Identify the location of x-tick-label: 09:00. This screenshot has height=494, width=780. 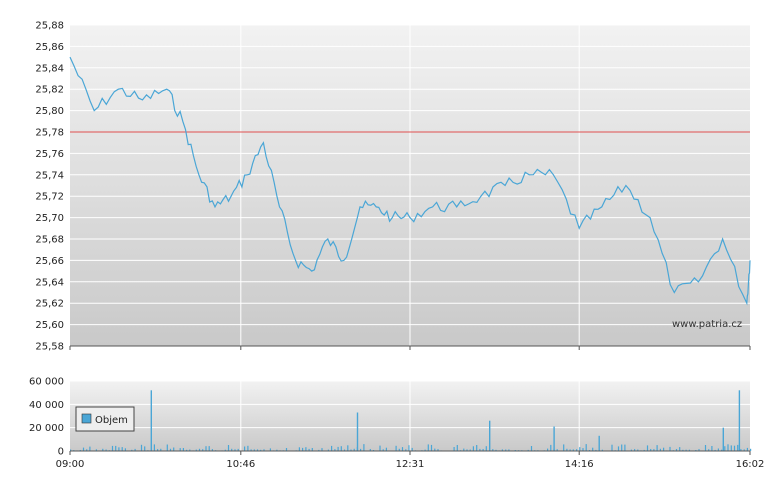
(70, 464).